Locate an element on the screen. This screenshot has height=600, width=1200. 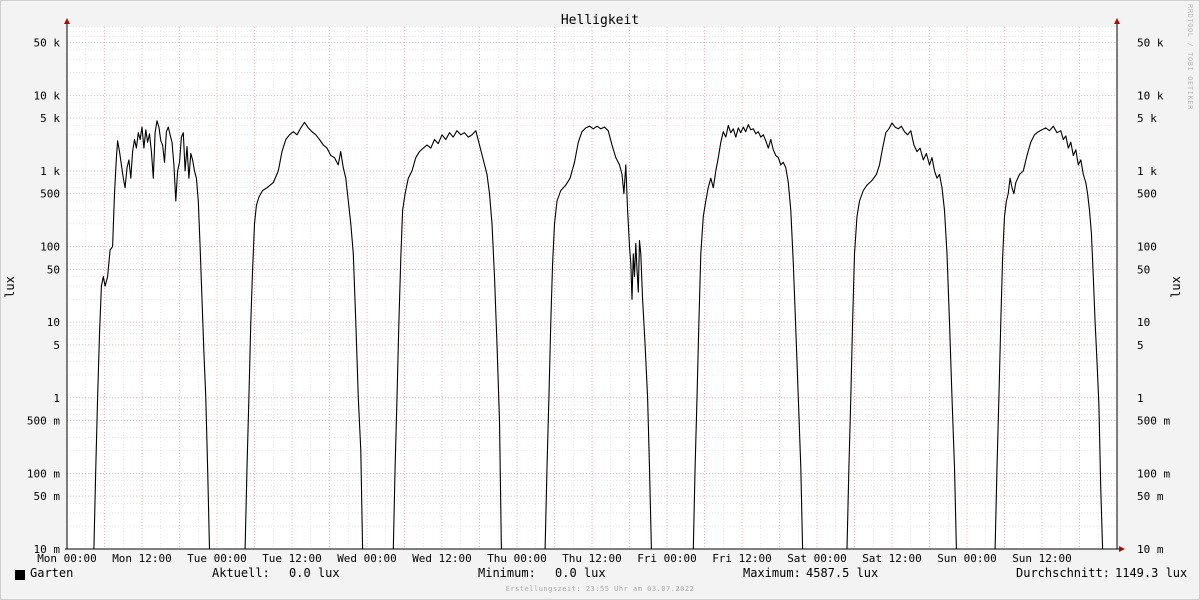
rrdtool-credit: RRDTOOL / TOBI OETIKER is located at coordinates (1190, 57).